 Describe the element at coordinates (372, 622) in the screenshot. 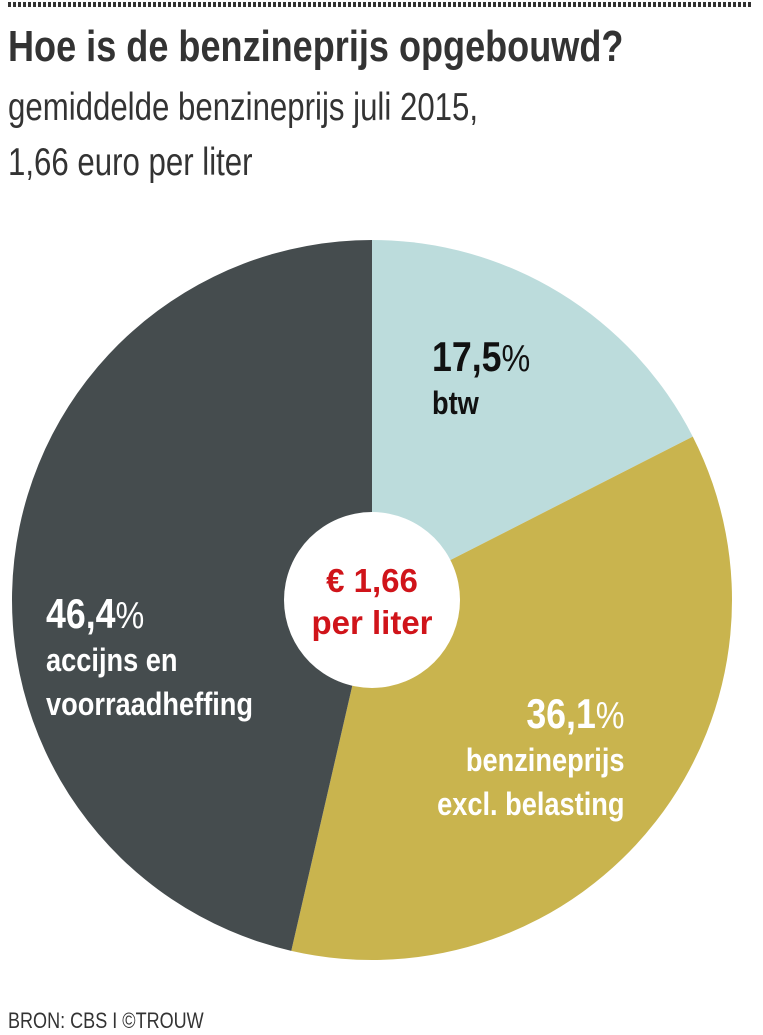

I see `center-unit: per liter` at that location.